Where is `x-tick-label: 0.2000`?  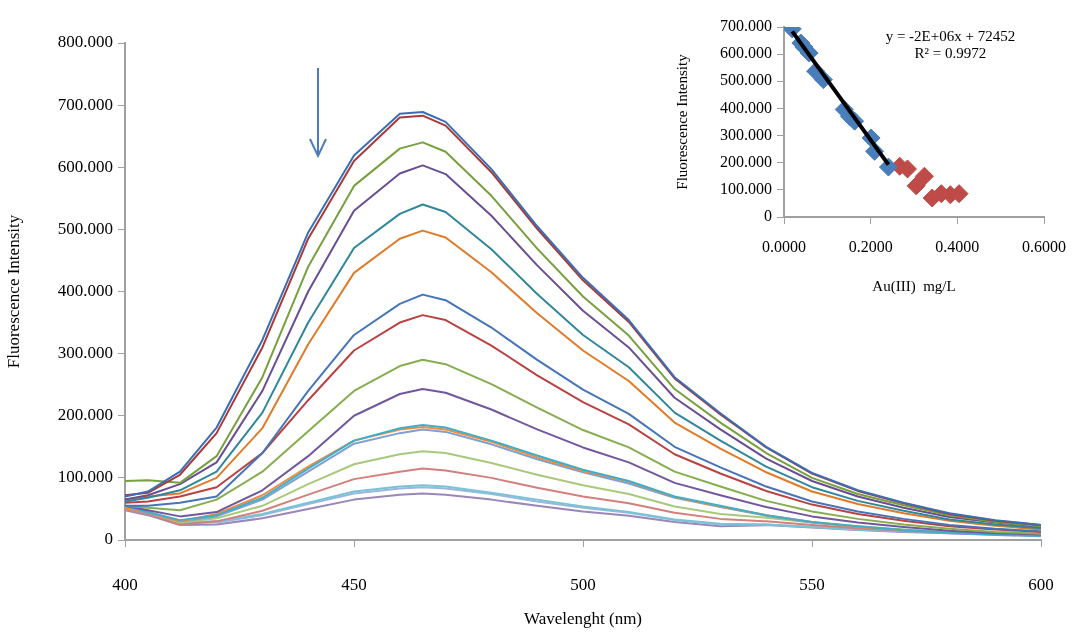
x-tick-label: 0.2000 is located at coordinates (870, 246).